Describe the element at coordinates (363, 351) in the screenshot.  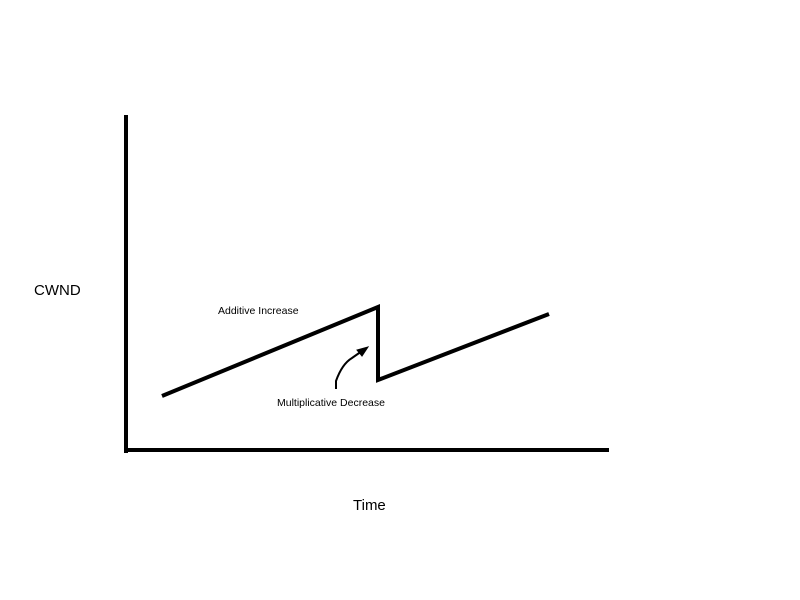
I see `arrowhead-icon` at that location.